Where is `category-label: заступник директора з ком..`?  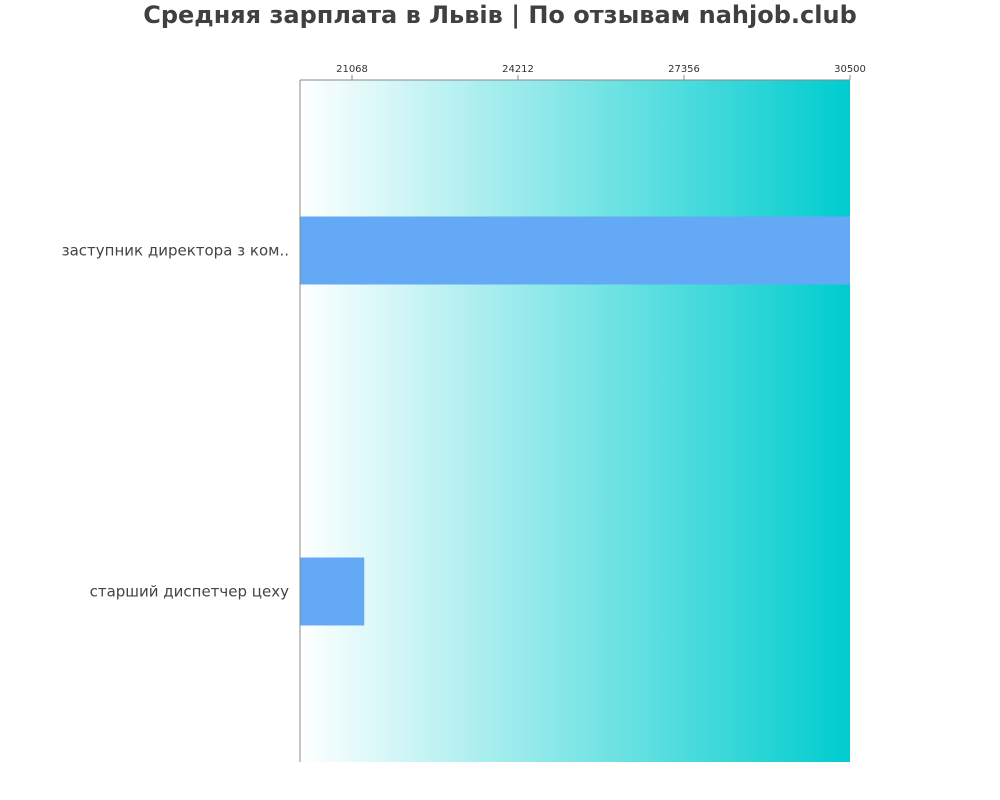
category-label: заступник директора з ком.. is located at coordinates (175, 251).